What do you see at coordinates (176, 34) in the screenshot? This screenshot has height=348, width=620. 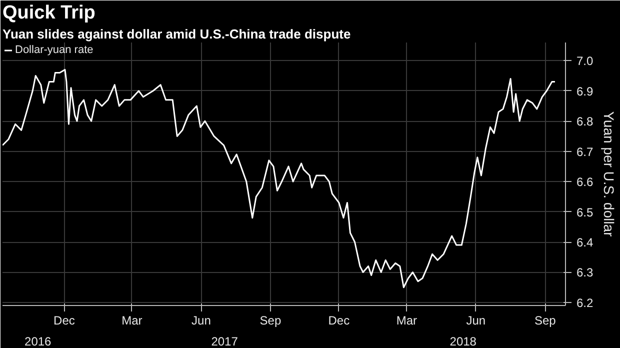 I see `chart-subtitle: Yuan slides against dollar amid U.S.-China trade dispute` at bounding box center [176, 34].